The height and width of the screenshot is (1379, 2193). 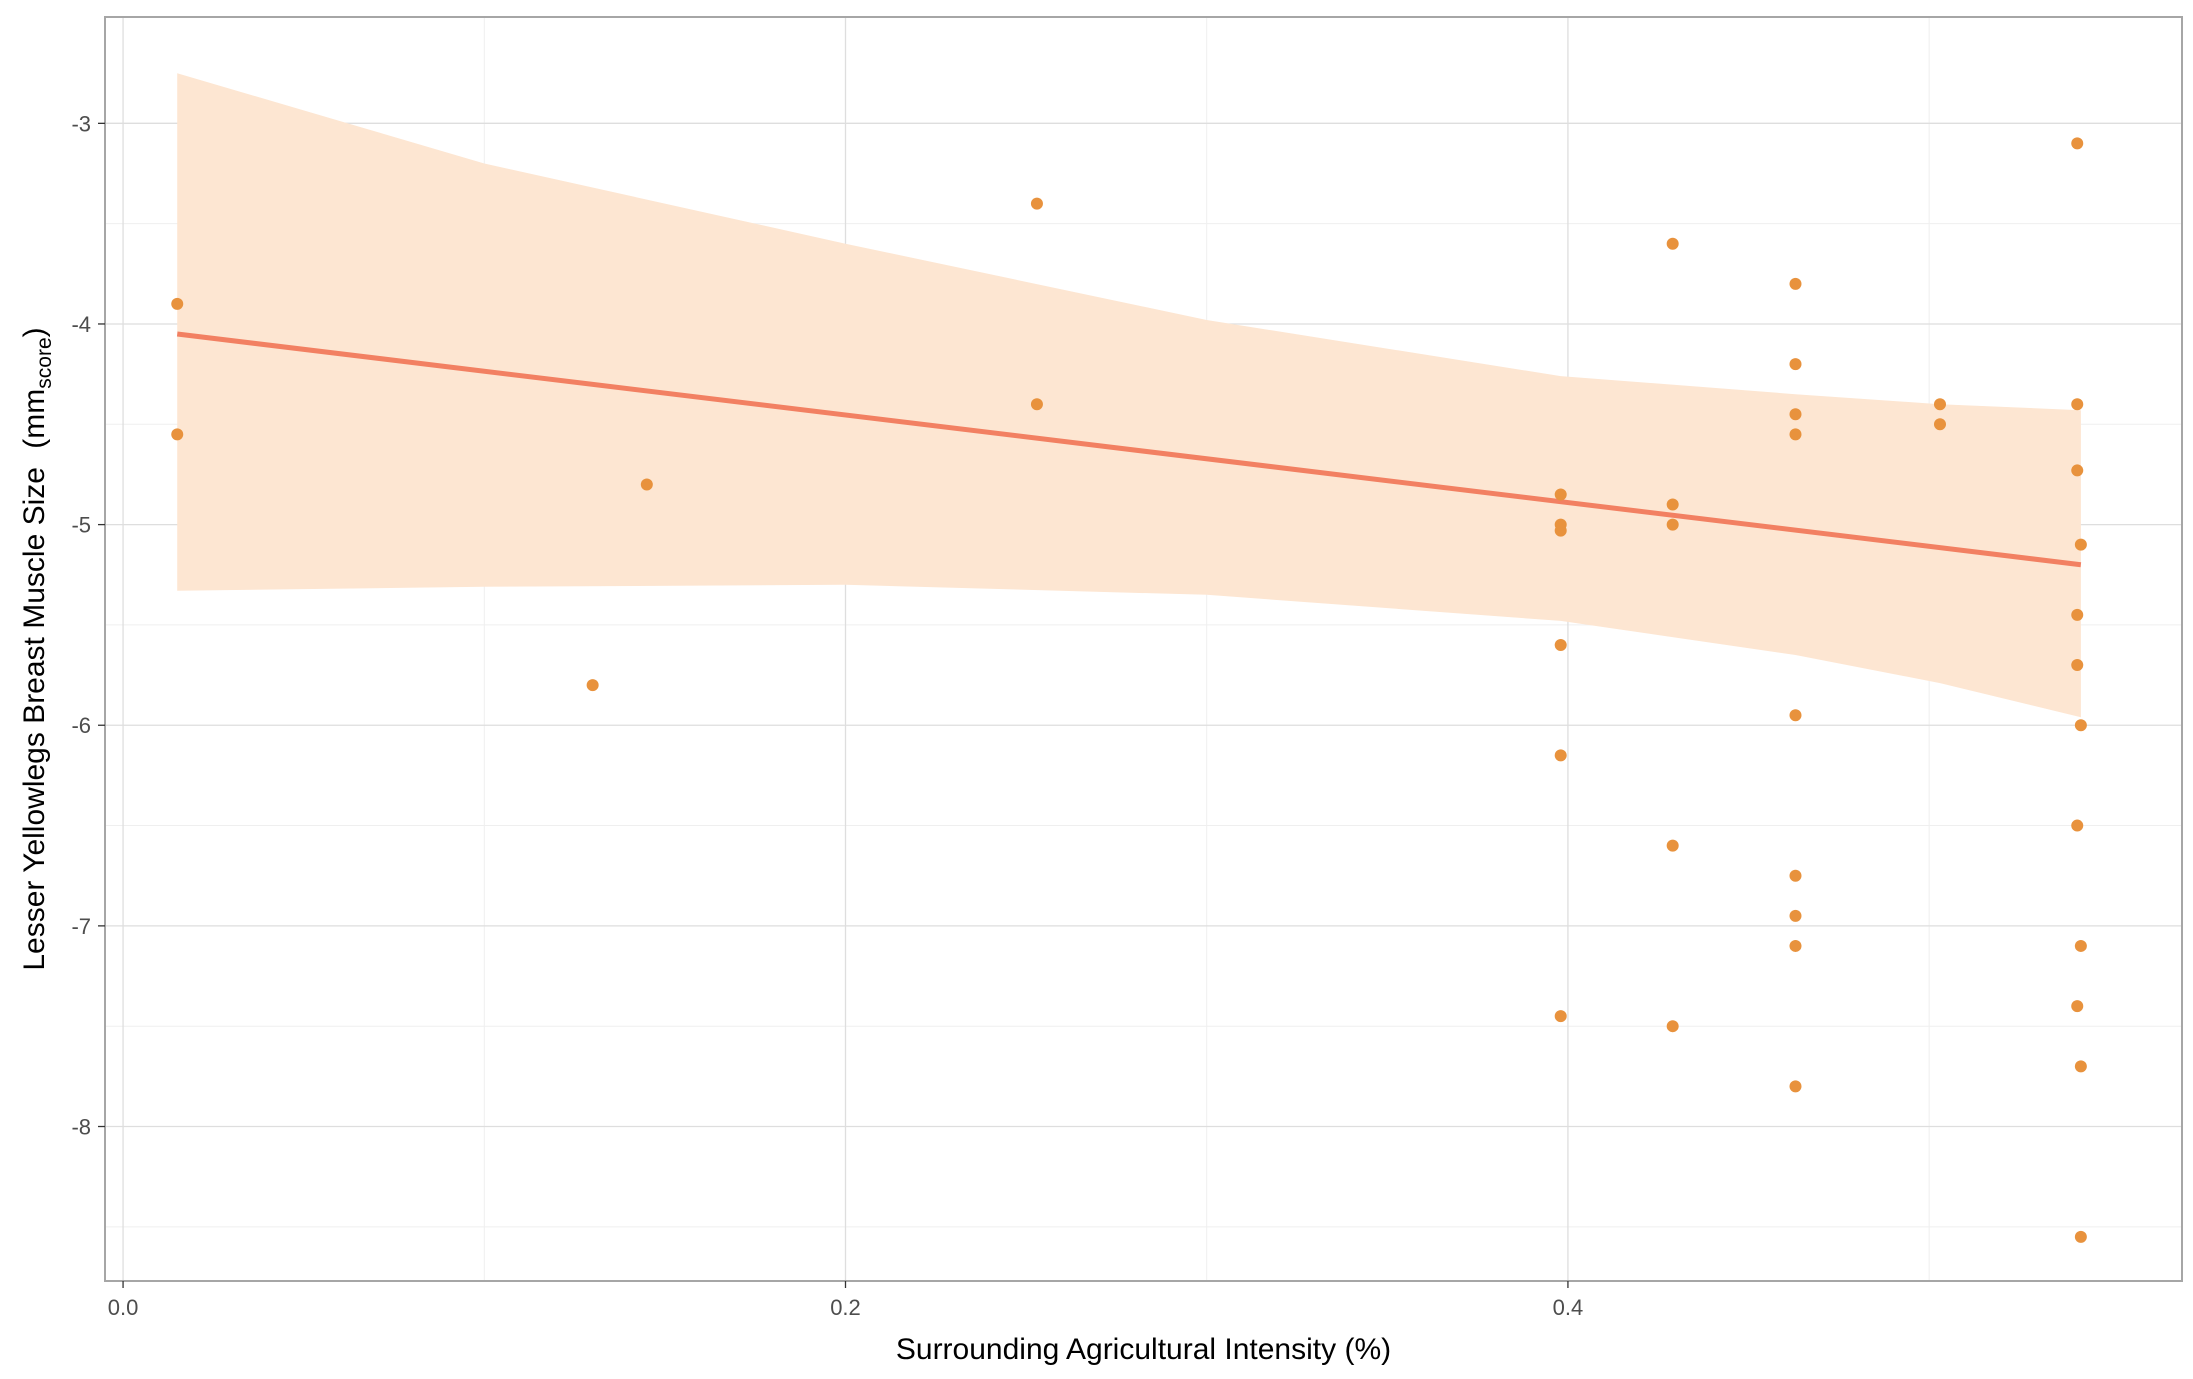 What do you see at coordinates (81, 926) in the screenshot?
I see `y-tick-label: -7` at bounding box center [81, 926].